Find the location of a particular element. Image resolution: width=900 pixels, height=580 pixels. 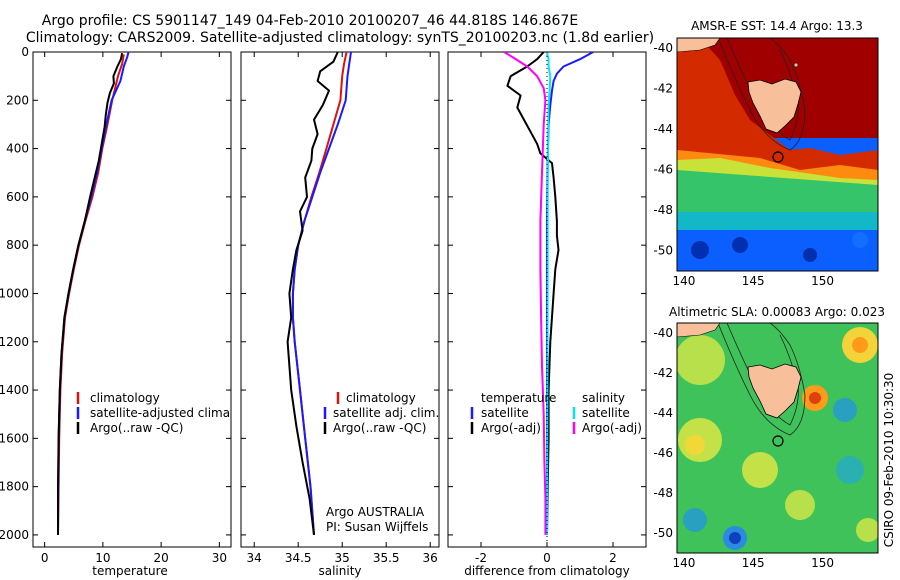

temperature-ytick-label: 1400 is located at coordinates (14, 390).